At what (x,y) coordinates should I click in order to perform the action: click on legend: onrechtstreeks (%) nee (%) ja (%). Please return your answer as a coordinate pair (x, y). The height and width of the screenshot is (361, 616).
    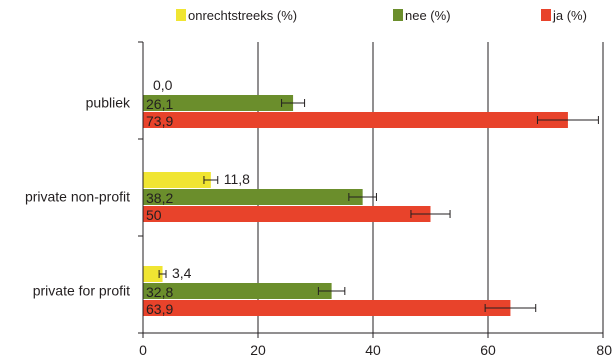
    Looking at the image, I should click on (381, 15).